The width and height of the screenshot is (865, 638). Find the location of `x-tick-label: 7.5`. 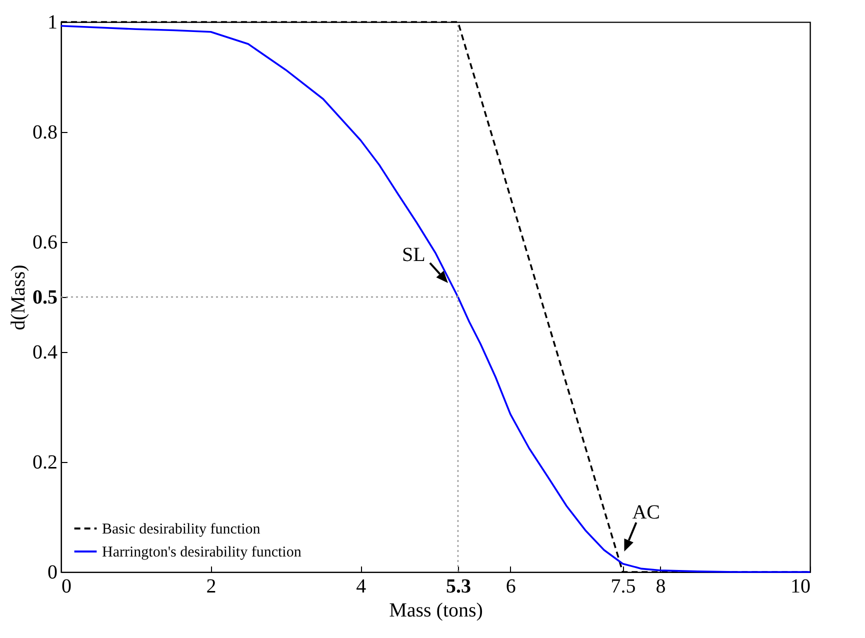

x-tick-label: 7.5 is located at coordinates (623, 587).